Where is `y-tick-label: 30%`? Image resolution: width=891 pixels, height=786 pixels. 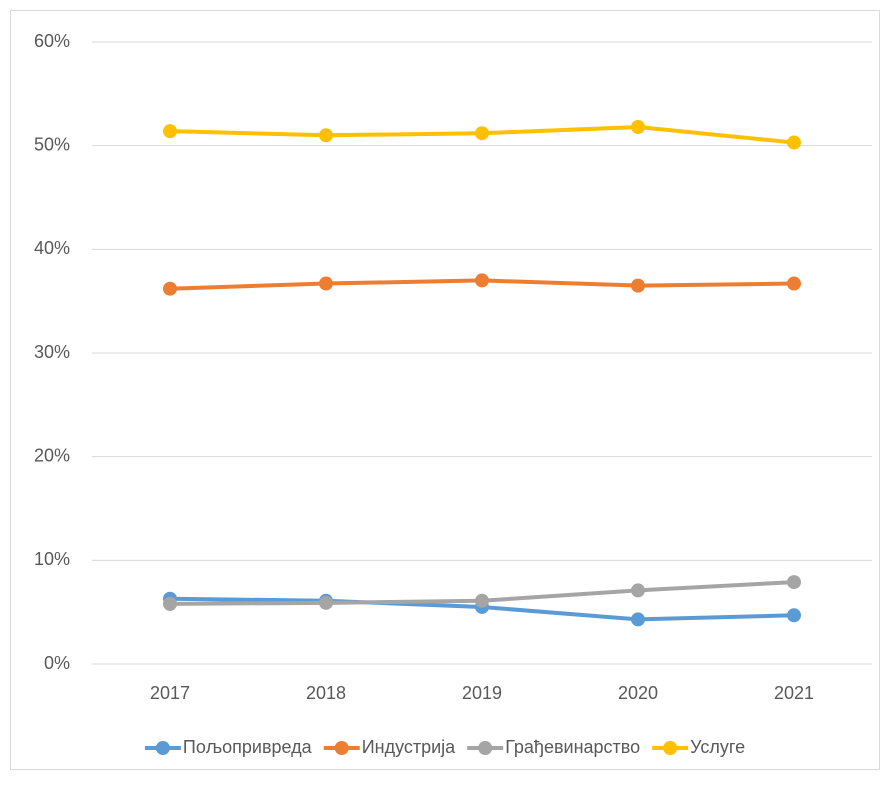
y-tick-label: 30% is located at coordinates (52, 352).